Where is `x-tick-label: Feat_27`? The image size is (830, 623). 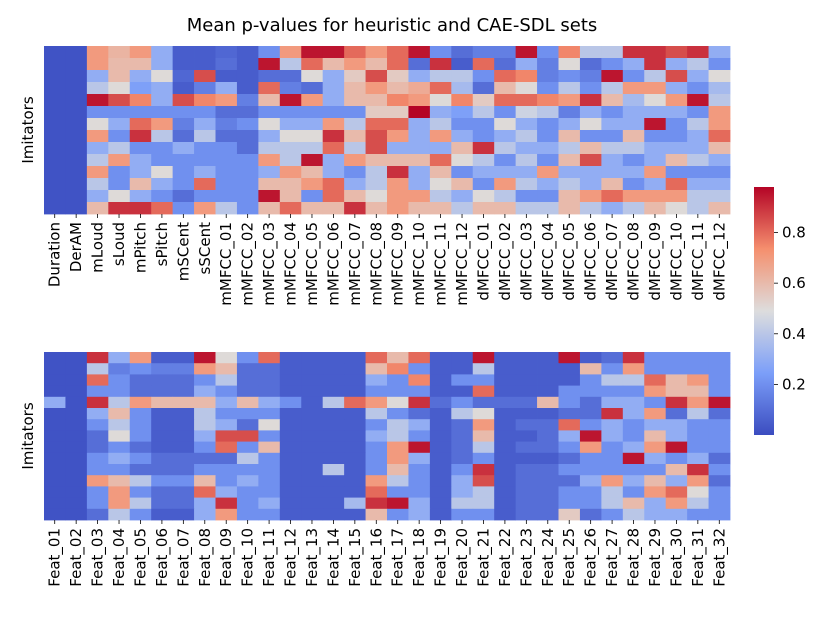
x-tick-label: Feat_27 is located at coordinates (612, 557).